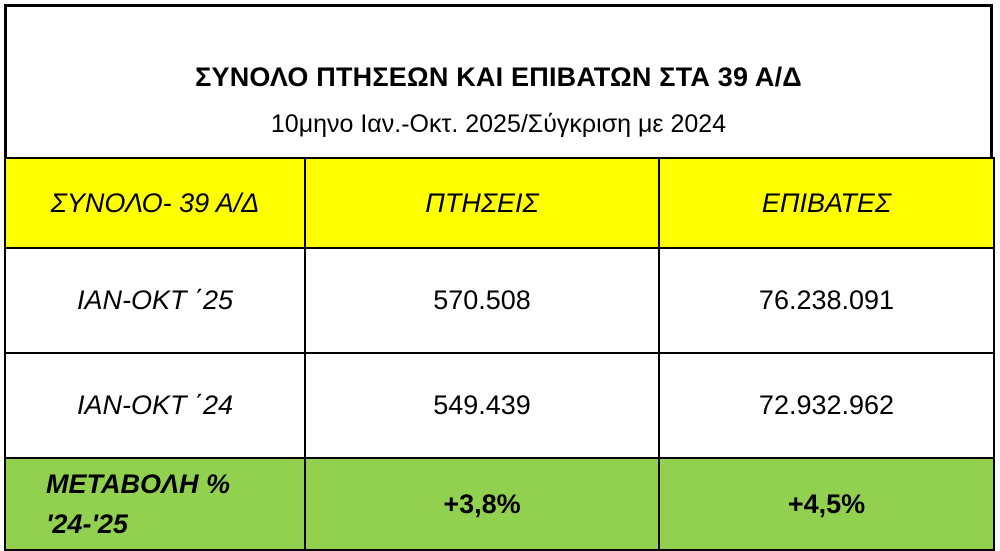 This screenshot has width=1000, height=551. I want to click on flights-change: +3,8%, so click(482, 504).